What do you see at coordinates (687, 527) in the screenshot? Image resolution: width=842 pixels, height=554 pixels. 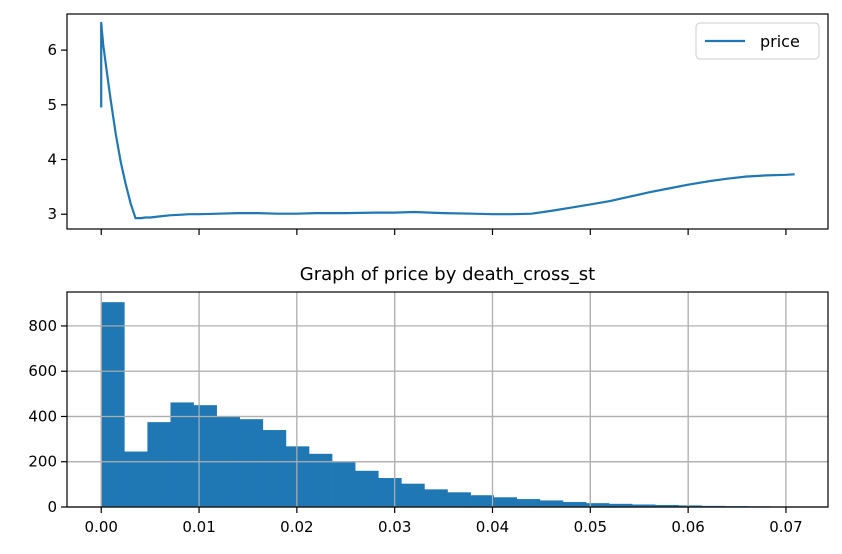 I see `hist-x-tick-label: 0.06` at bounding box center [687, 527].